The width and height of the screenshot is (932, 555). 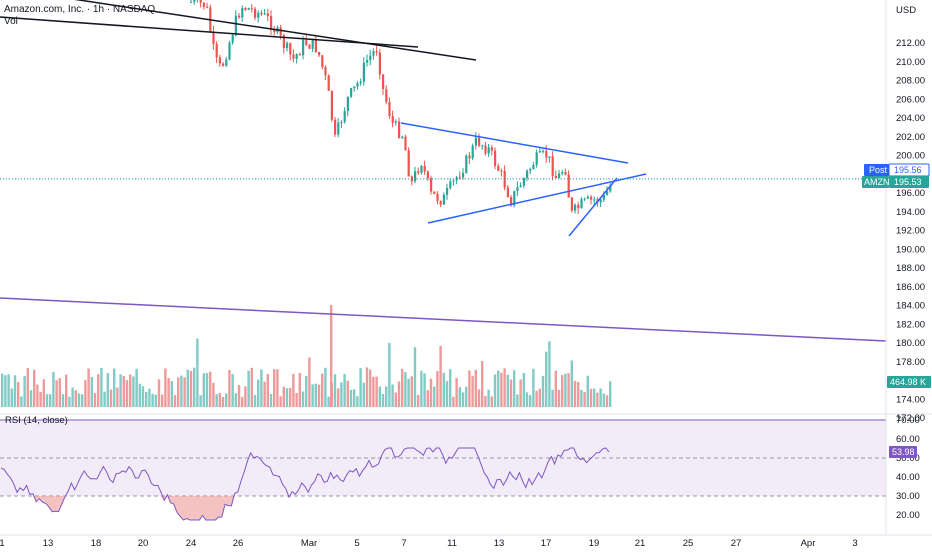 I want to click on time-axis-label: 17, so click(x=546, y=543).